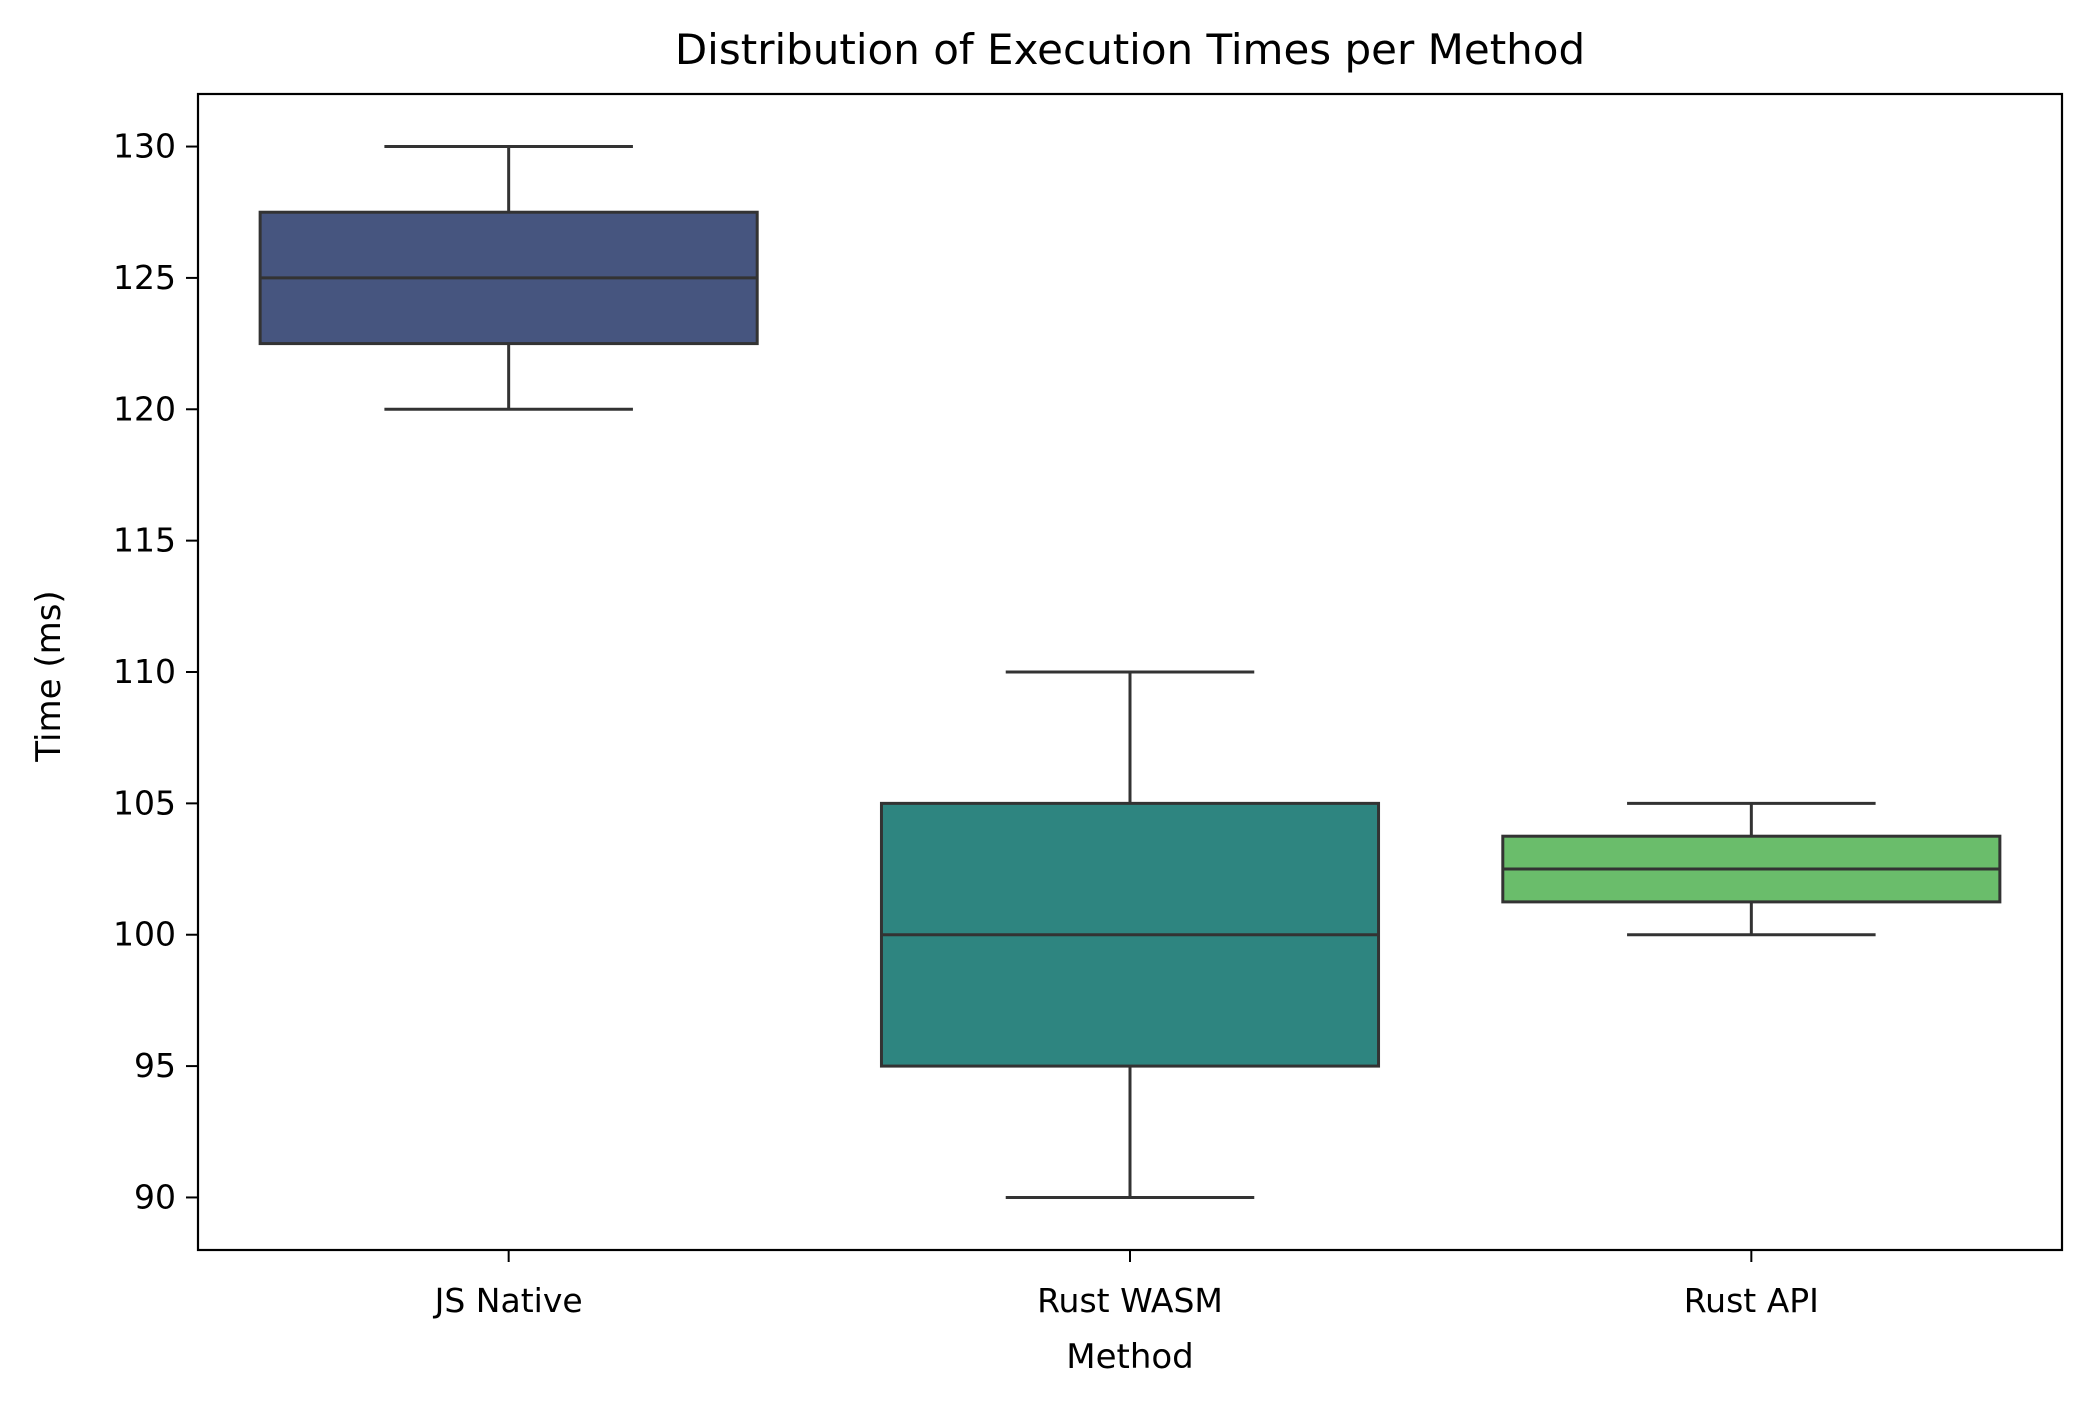  I want to click on y-tick-label: 100, so click(144, 934).